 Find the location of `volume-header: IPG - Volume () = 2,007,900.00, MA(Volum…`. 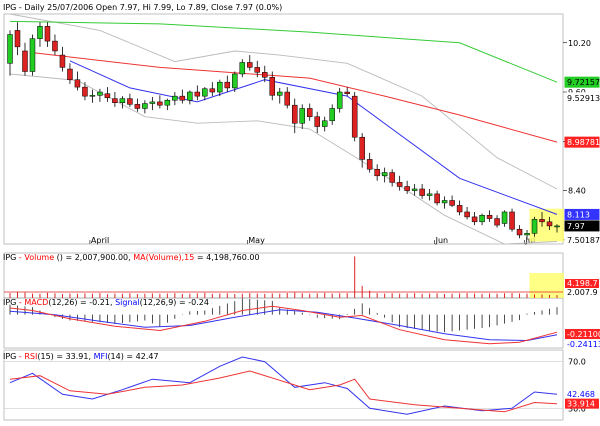

volume-header: IPG - Volume () = 2,007,900.00, MA(Volum… is located at coordinates (131, 257).